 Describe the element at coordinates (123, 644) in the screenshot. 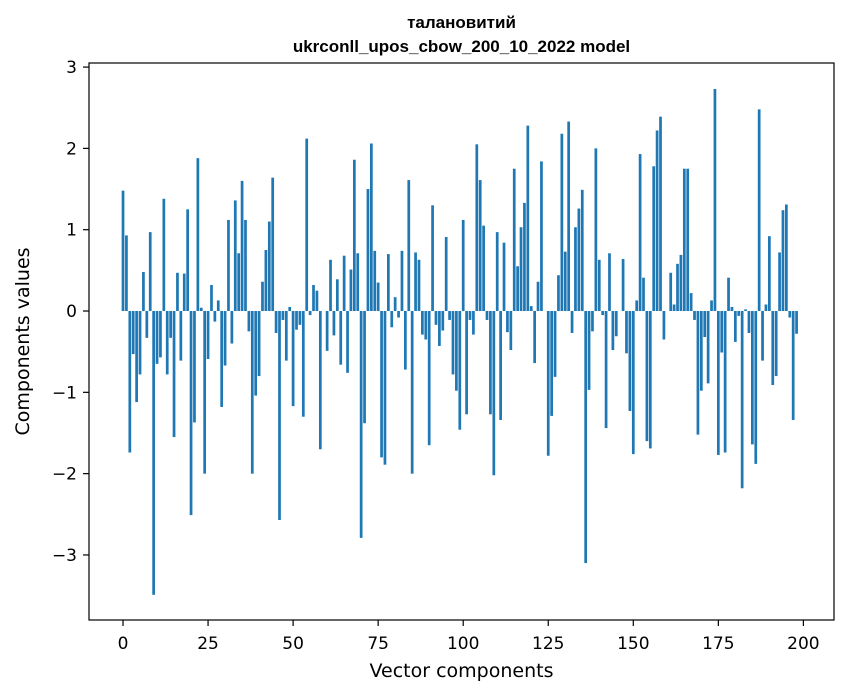

I see `x-tick-label-0: 0` at that location.